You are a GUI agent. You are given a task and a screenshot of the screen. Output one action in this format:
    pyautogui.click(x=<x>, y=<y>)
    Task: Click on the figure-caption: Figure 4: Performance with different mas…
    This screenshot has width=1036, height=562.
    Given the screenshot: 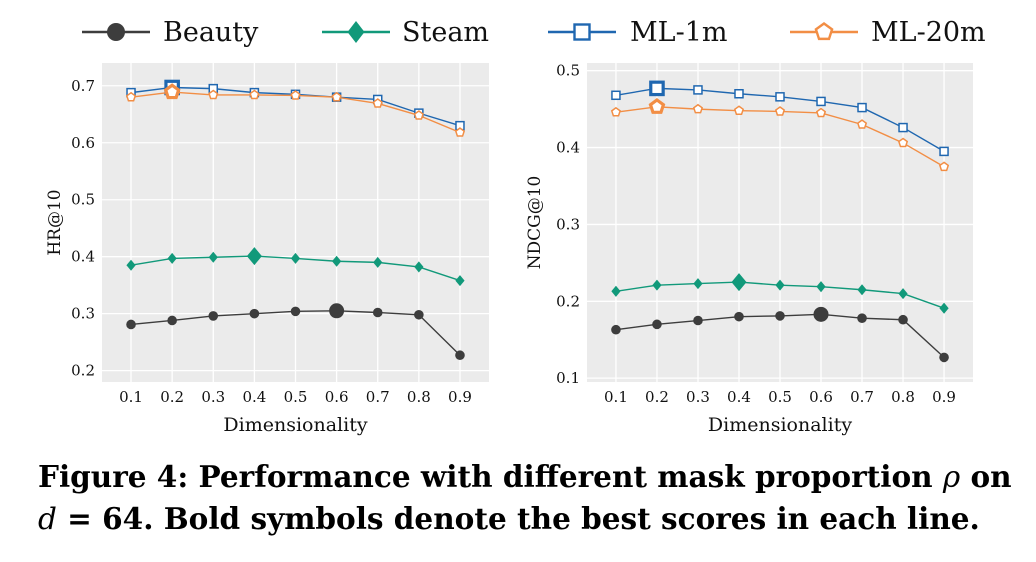 What is the action you would take?
    pyautogui.click(x=528, y=498)
    